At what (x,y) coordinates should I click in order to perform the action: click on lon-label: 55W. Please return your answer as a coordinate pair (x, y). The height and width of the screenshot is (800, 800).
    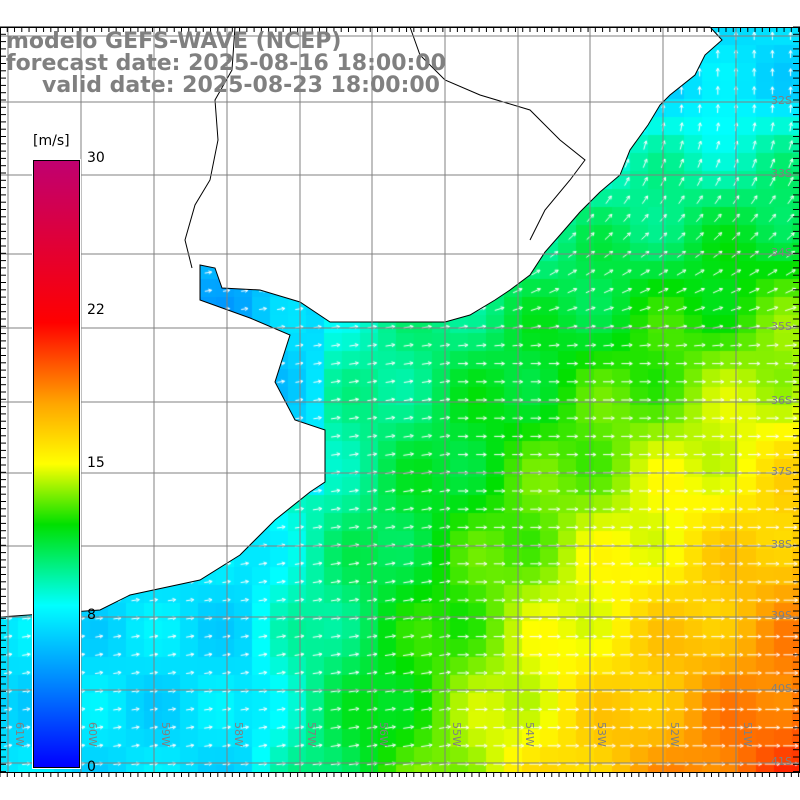
    Looking at the image, I should click on (456, 734).